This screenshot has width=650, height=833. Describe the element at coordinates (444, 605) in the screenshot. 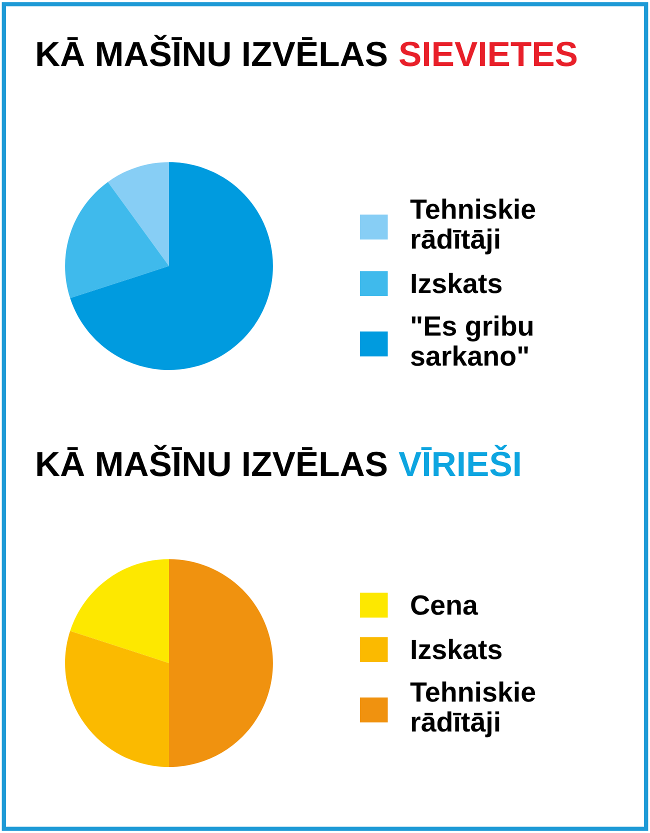

I see `legend-label: Cena` at that location.